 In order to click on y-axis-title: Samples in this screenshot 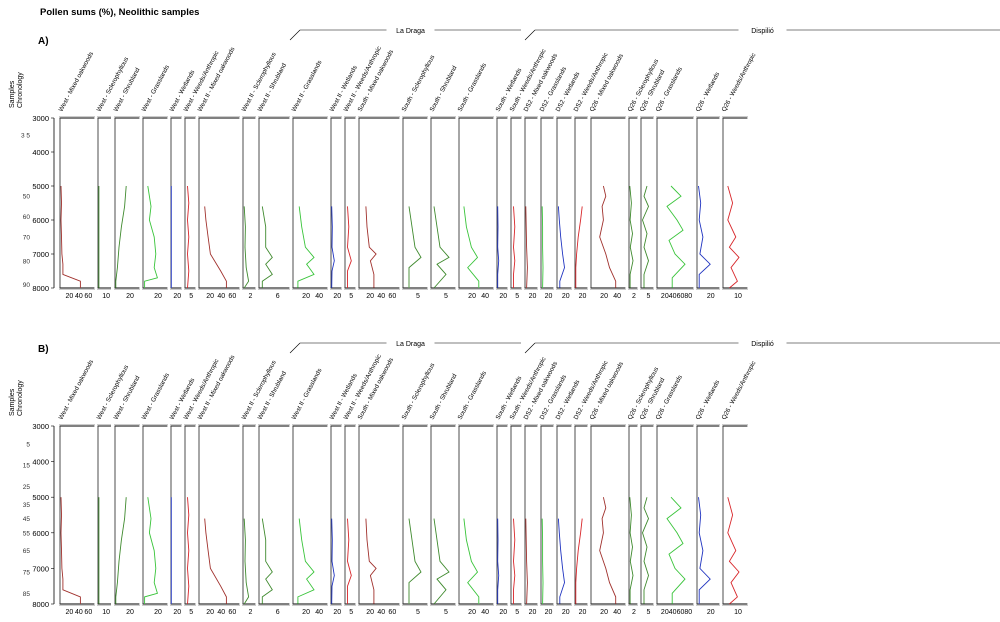, I will do `click(12, 94)`.